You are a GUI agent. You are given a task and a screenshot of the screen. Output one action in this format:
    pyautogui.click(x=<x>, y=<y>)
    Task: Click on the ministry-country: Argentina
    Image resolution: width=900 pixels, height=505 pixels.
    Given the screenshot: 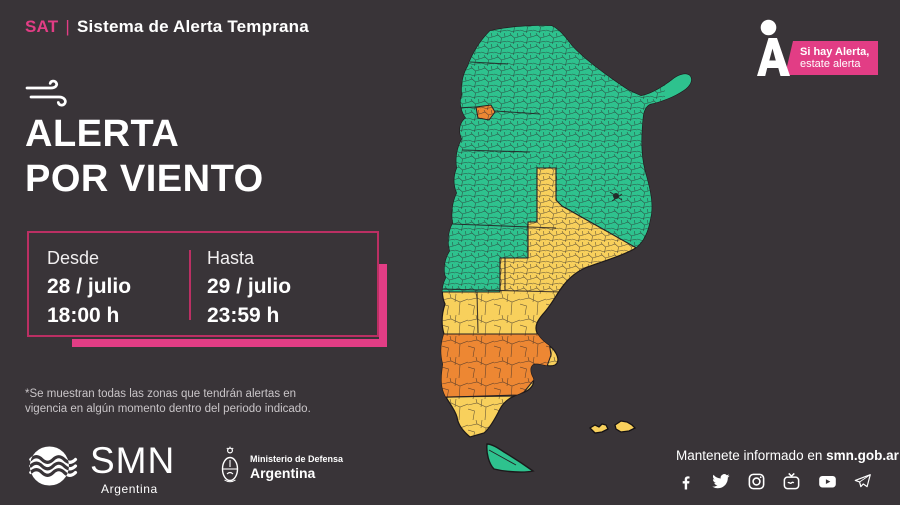 What is the action you would take?
    pyautogui.click(x=283, y=472)
    